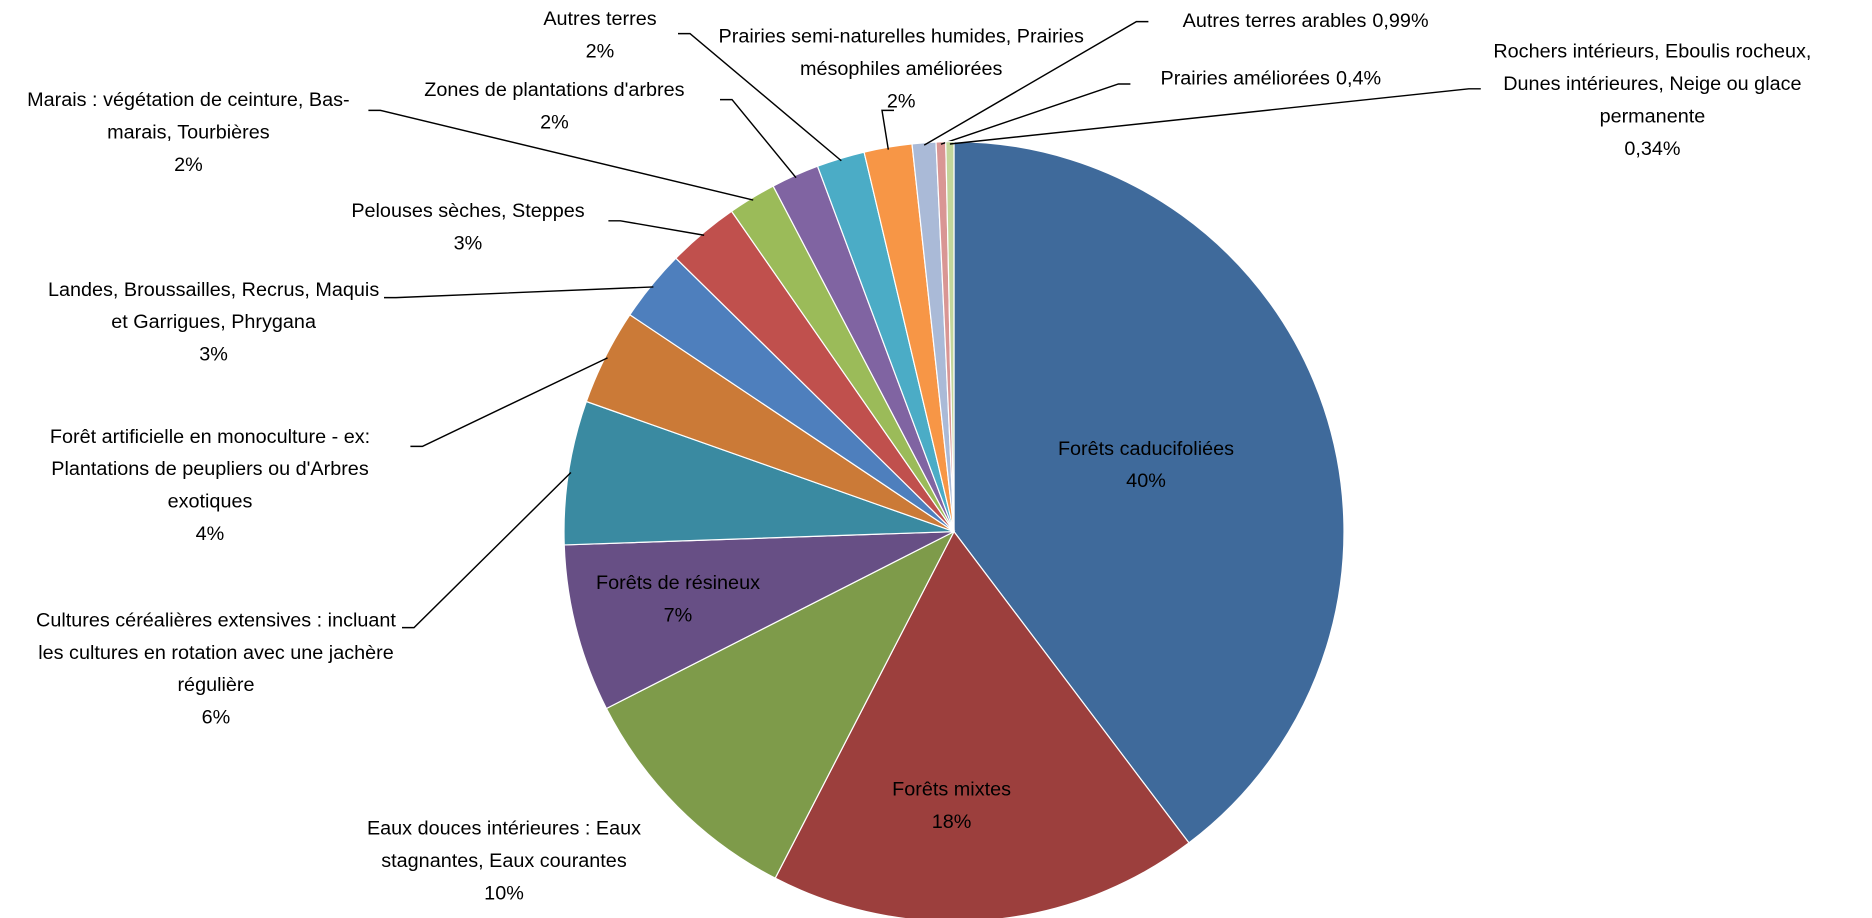 This screenshot has height=918, width=1872. What do you see at coordinates (1245, 78) in the screenshot?
I see `category-label: Prairies améliorées` at bounding box center [1245, 78].